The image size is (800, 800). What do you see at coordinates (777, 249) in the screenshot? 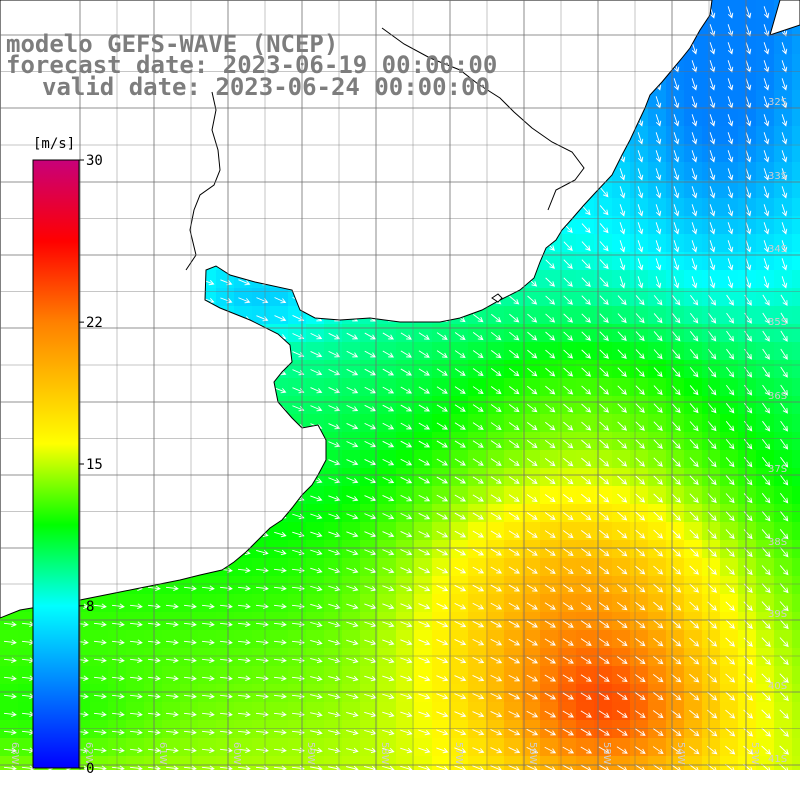
I see `latitude-label: 34S` at bounding box center [777, 249].